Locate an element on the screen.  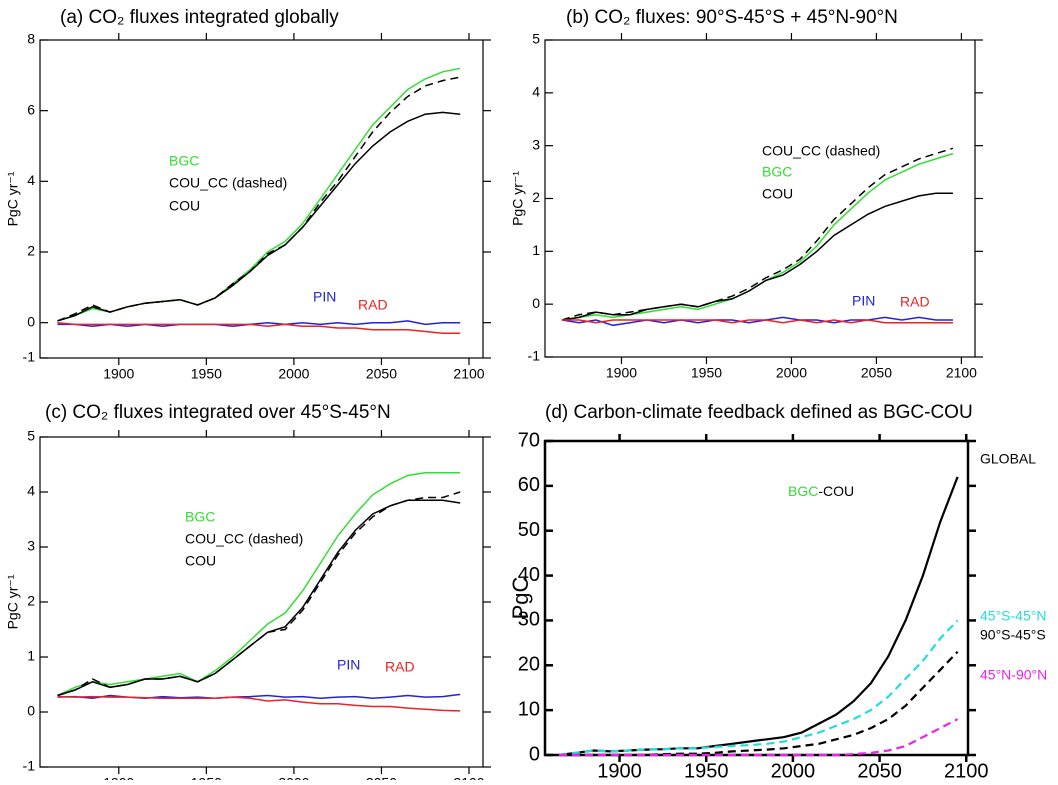
y-tick-label: 50 is located at coordinates (529, 530).